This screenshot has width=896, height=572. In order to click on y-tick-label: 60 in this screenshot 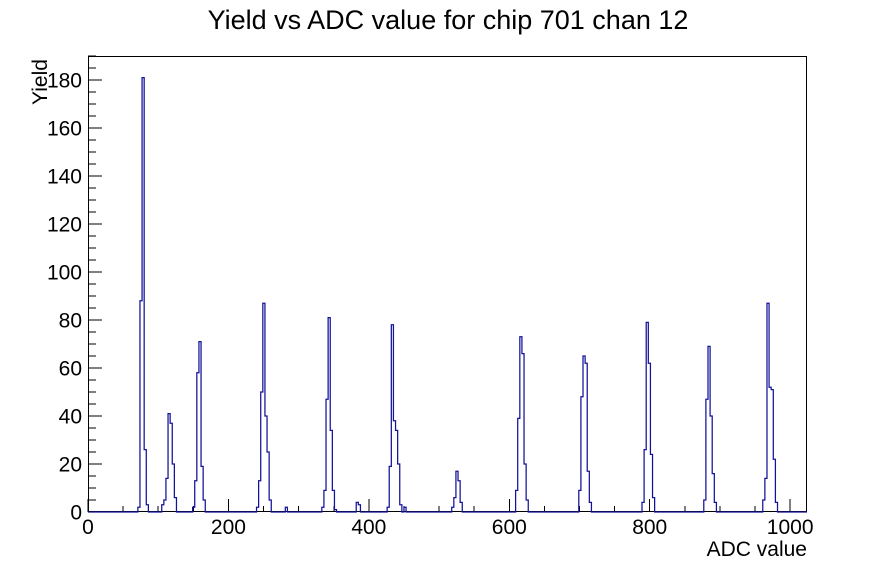, I will do `click(70, 368)`.